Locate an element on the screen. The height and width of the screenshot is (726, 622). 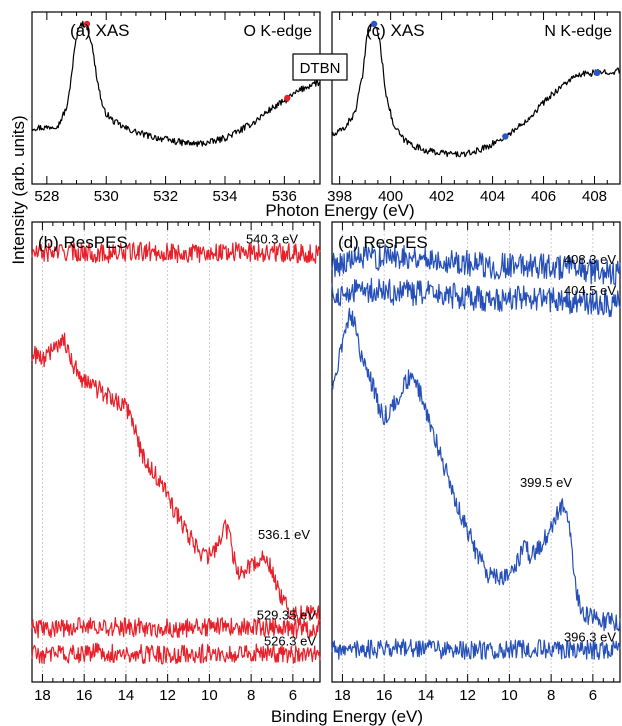
tick-label: 408 is located at coordinates (594, 196).